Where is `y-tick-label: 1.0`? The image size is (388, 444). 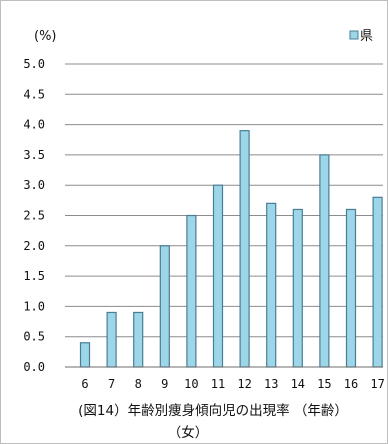
y-tick-label: 1.0 is located at coordinates (34, 306).